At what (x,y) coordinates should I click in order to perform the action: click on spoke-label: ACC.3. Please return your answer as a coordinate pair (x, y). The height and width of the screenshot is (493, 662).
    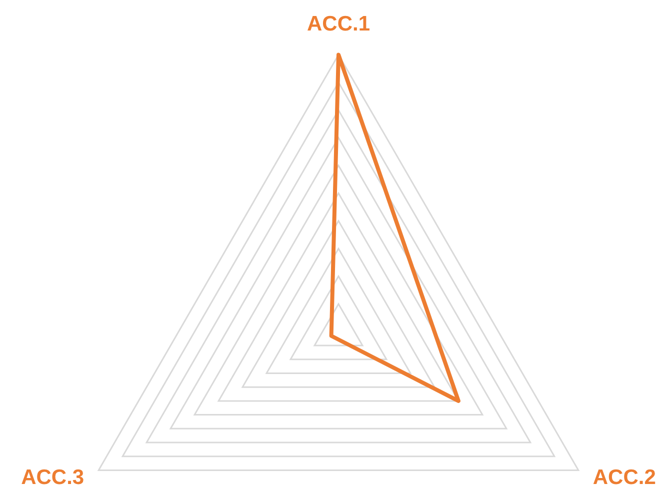
    Looking at the image, I should click on (52, 478).